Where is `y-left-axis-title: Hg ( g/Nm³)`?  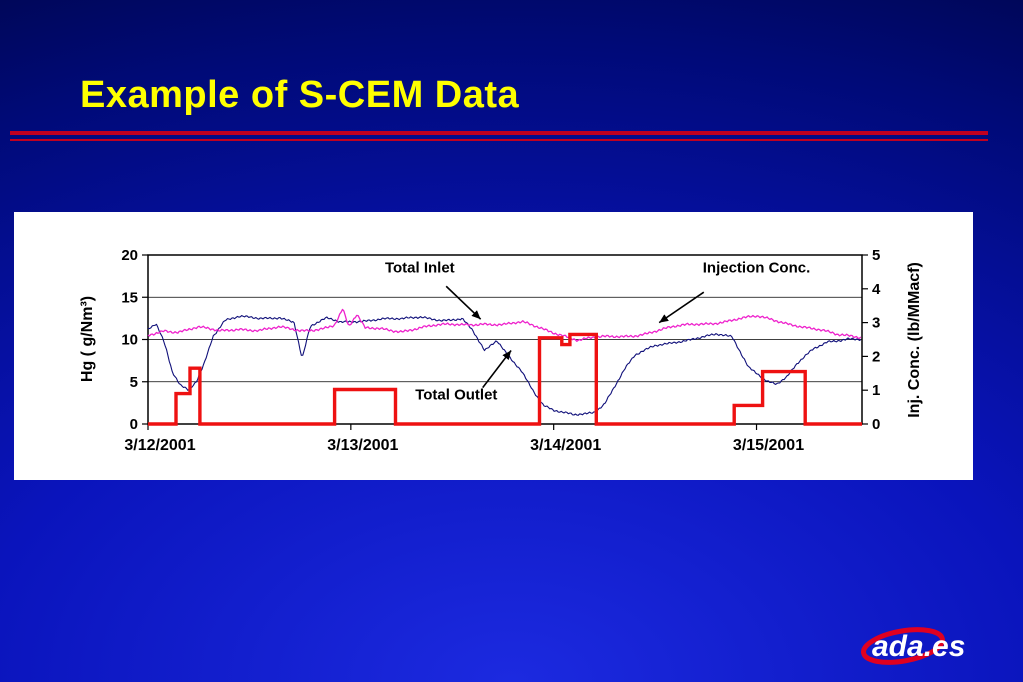 y-left-axis-title: Hg ( g/Nm³) is located at coordinates (87, 339).